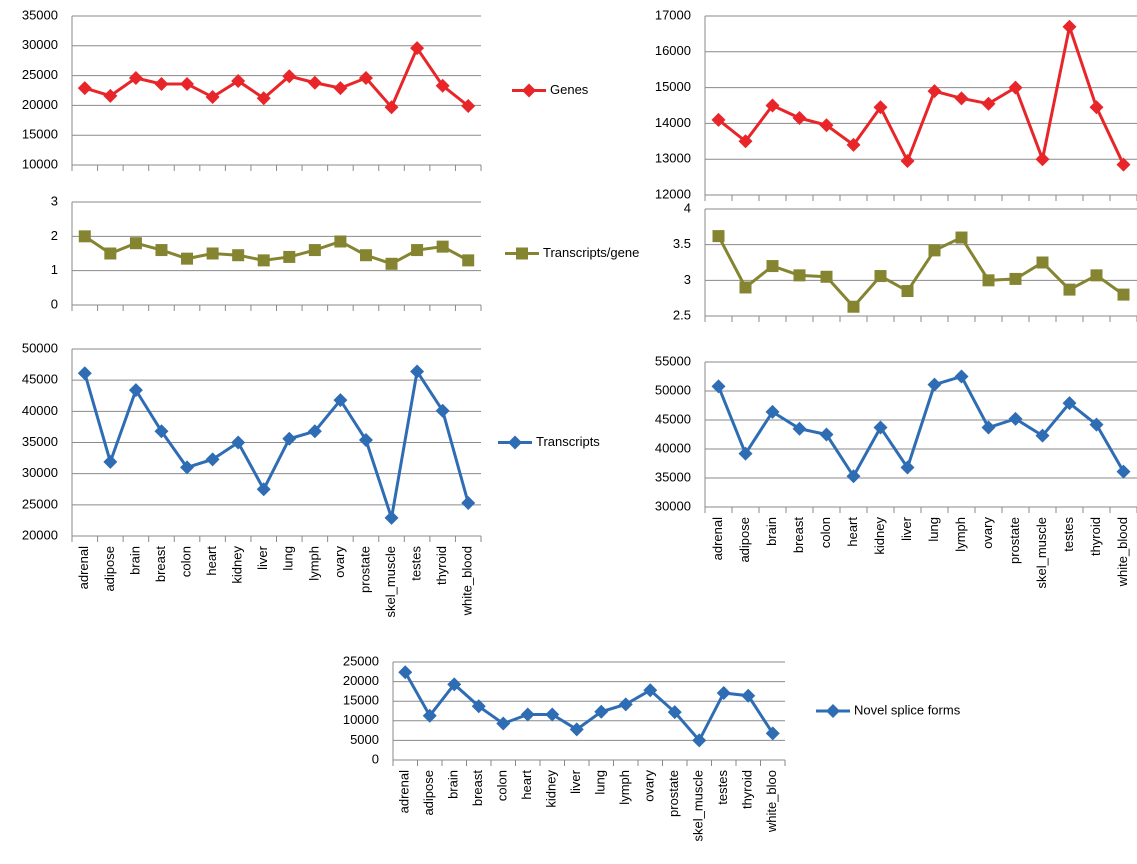 The width and height of the screenshot is (1137, 864). What do you see at coordinates (364, 739) in the screenshot?
I see `y-tick-label: 5000` at bounding box center [364, 739].